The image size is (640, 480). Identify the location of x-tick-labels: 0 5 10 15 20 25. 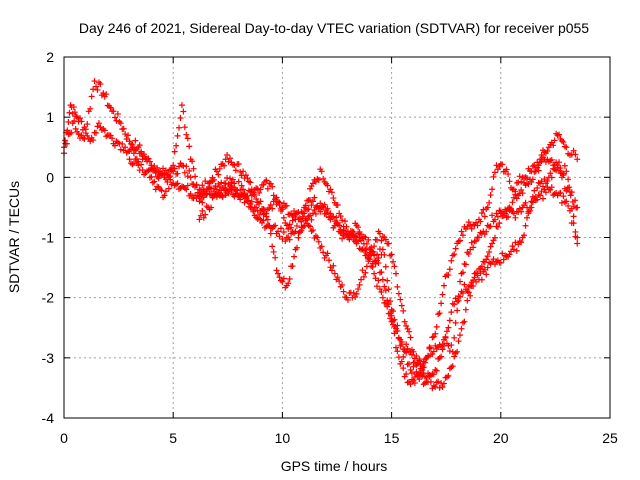
(339, 438).